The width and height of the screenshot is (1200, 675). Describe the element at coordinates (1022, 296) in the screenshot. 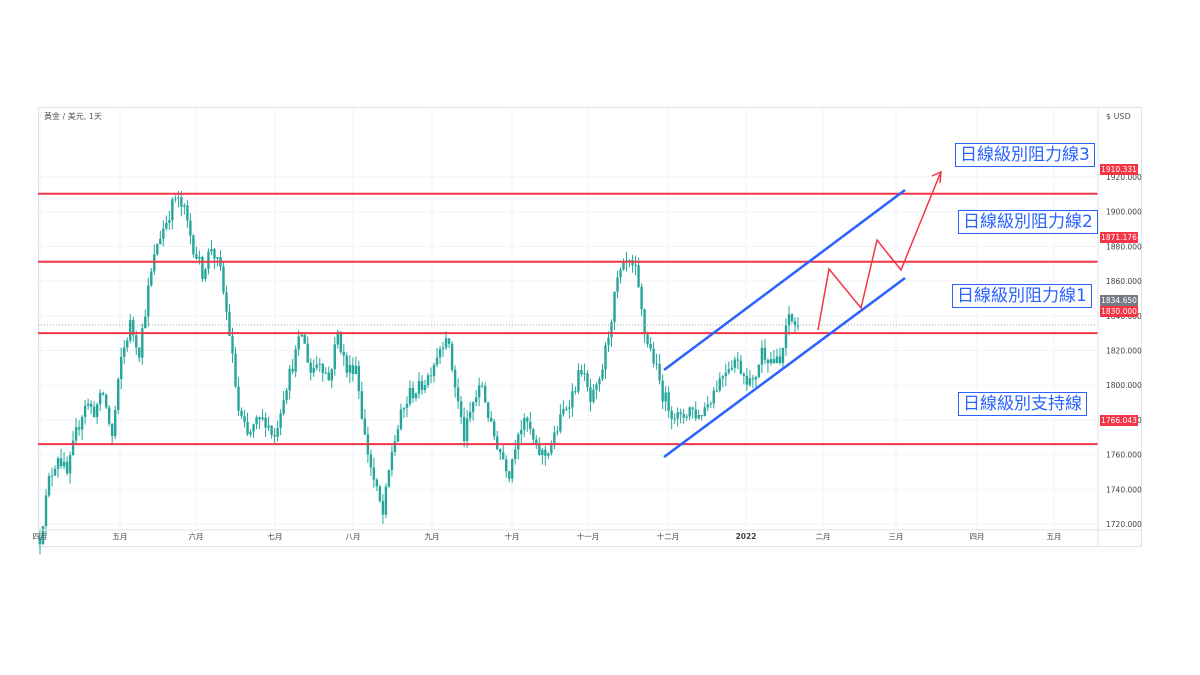

I see `annotation-resistance-1: 日線級別阻力線1` at that location.